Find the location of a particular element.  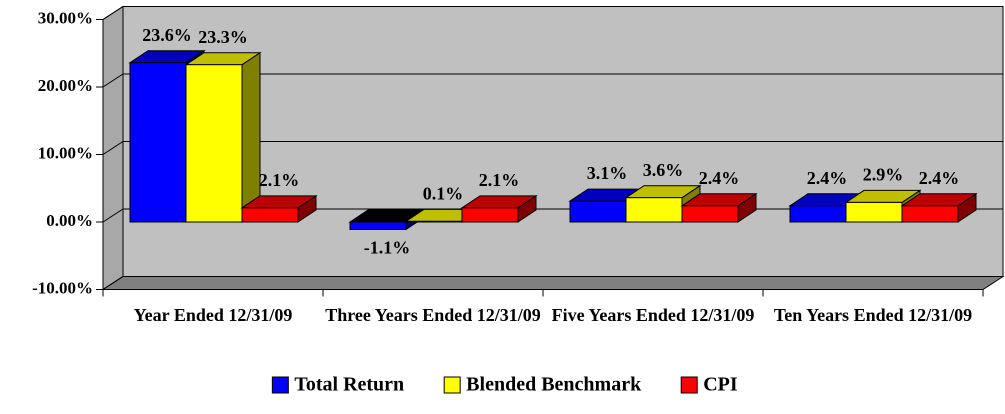

x-tick-label: Ten Years Ended 12/31/09 is located at coordinates (873, 315).